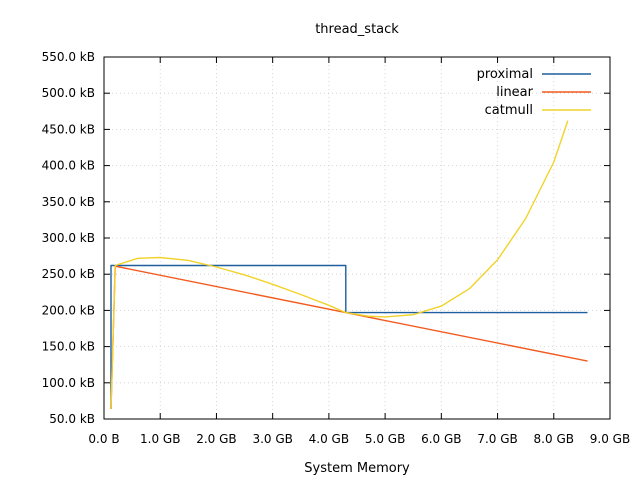  Describe the element at coordinates (329, 439) in the screenshot. I see `x-tick-label: 4.0 GB` at that location.